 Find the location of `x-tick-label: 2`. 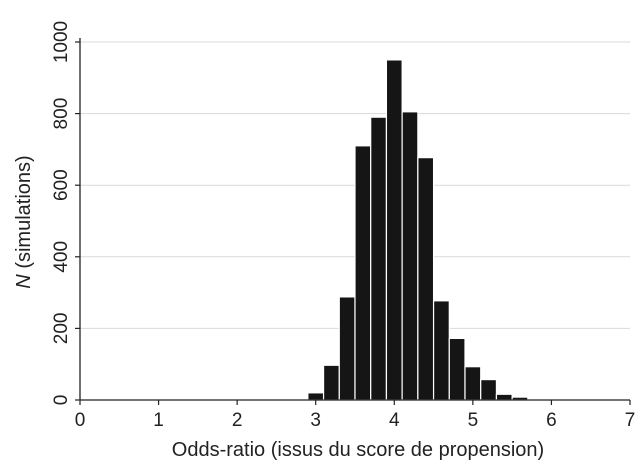

x-tick-label: 2 is located at coordinates (237, 420).